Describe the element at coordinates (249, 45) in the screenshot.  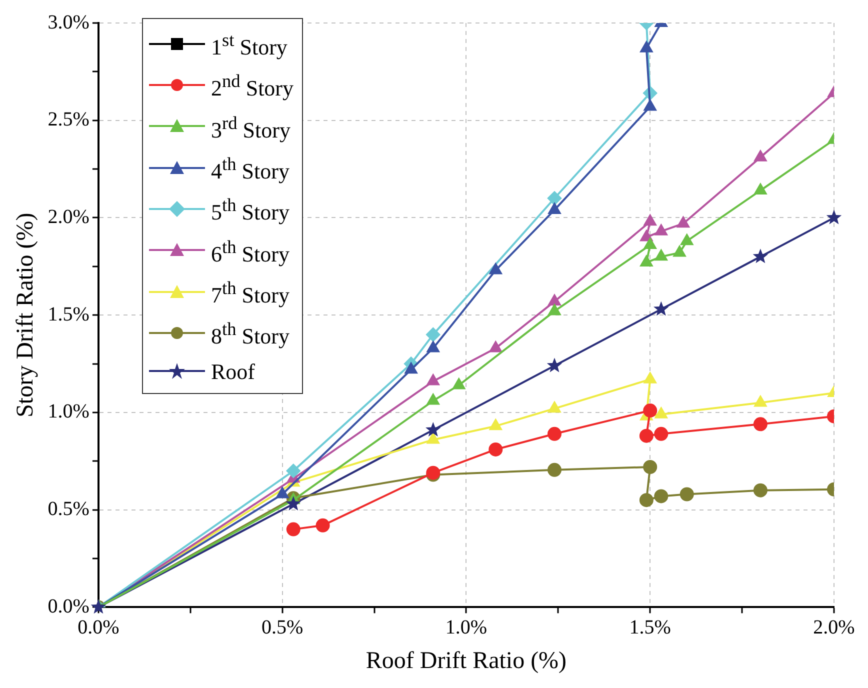
I see `legend-label: 1$^{st}$ Story` at that location.